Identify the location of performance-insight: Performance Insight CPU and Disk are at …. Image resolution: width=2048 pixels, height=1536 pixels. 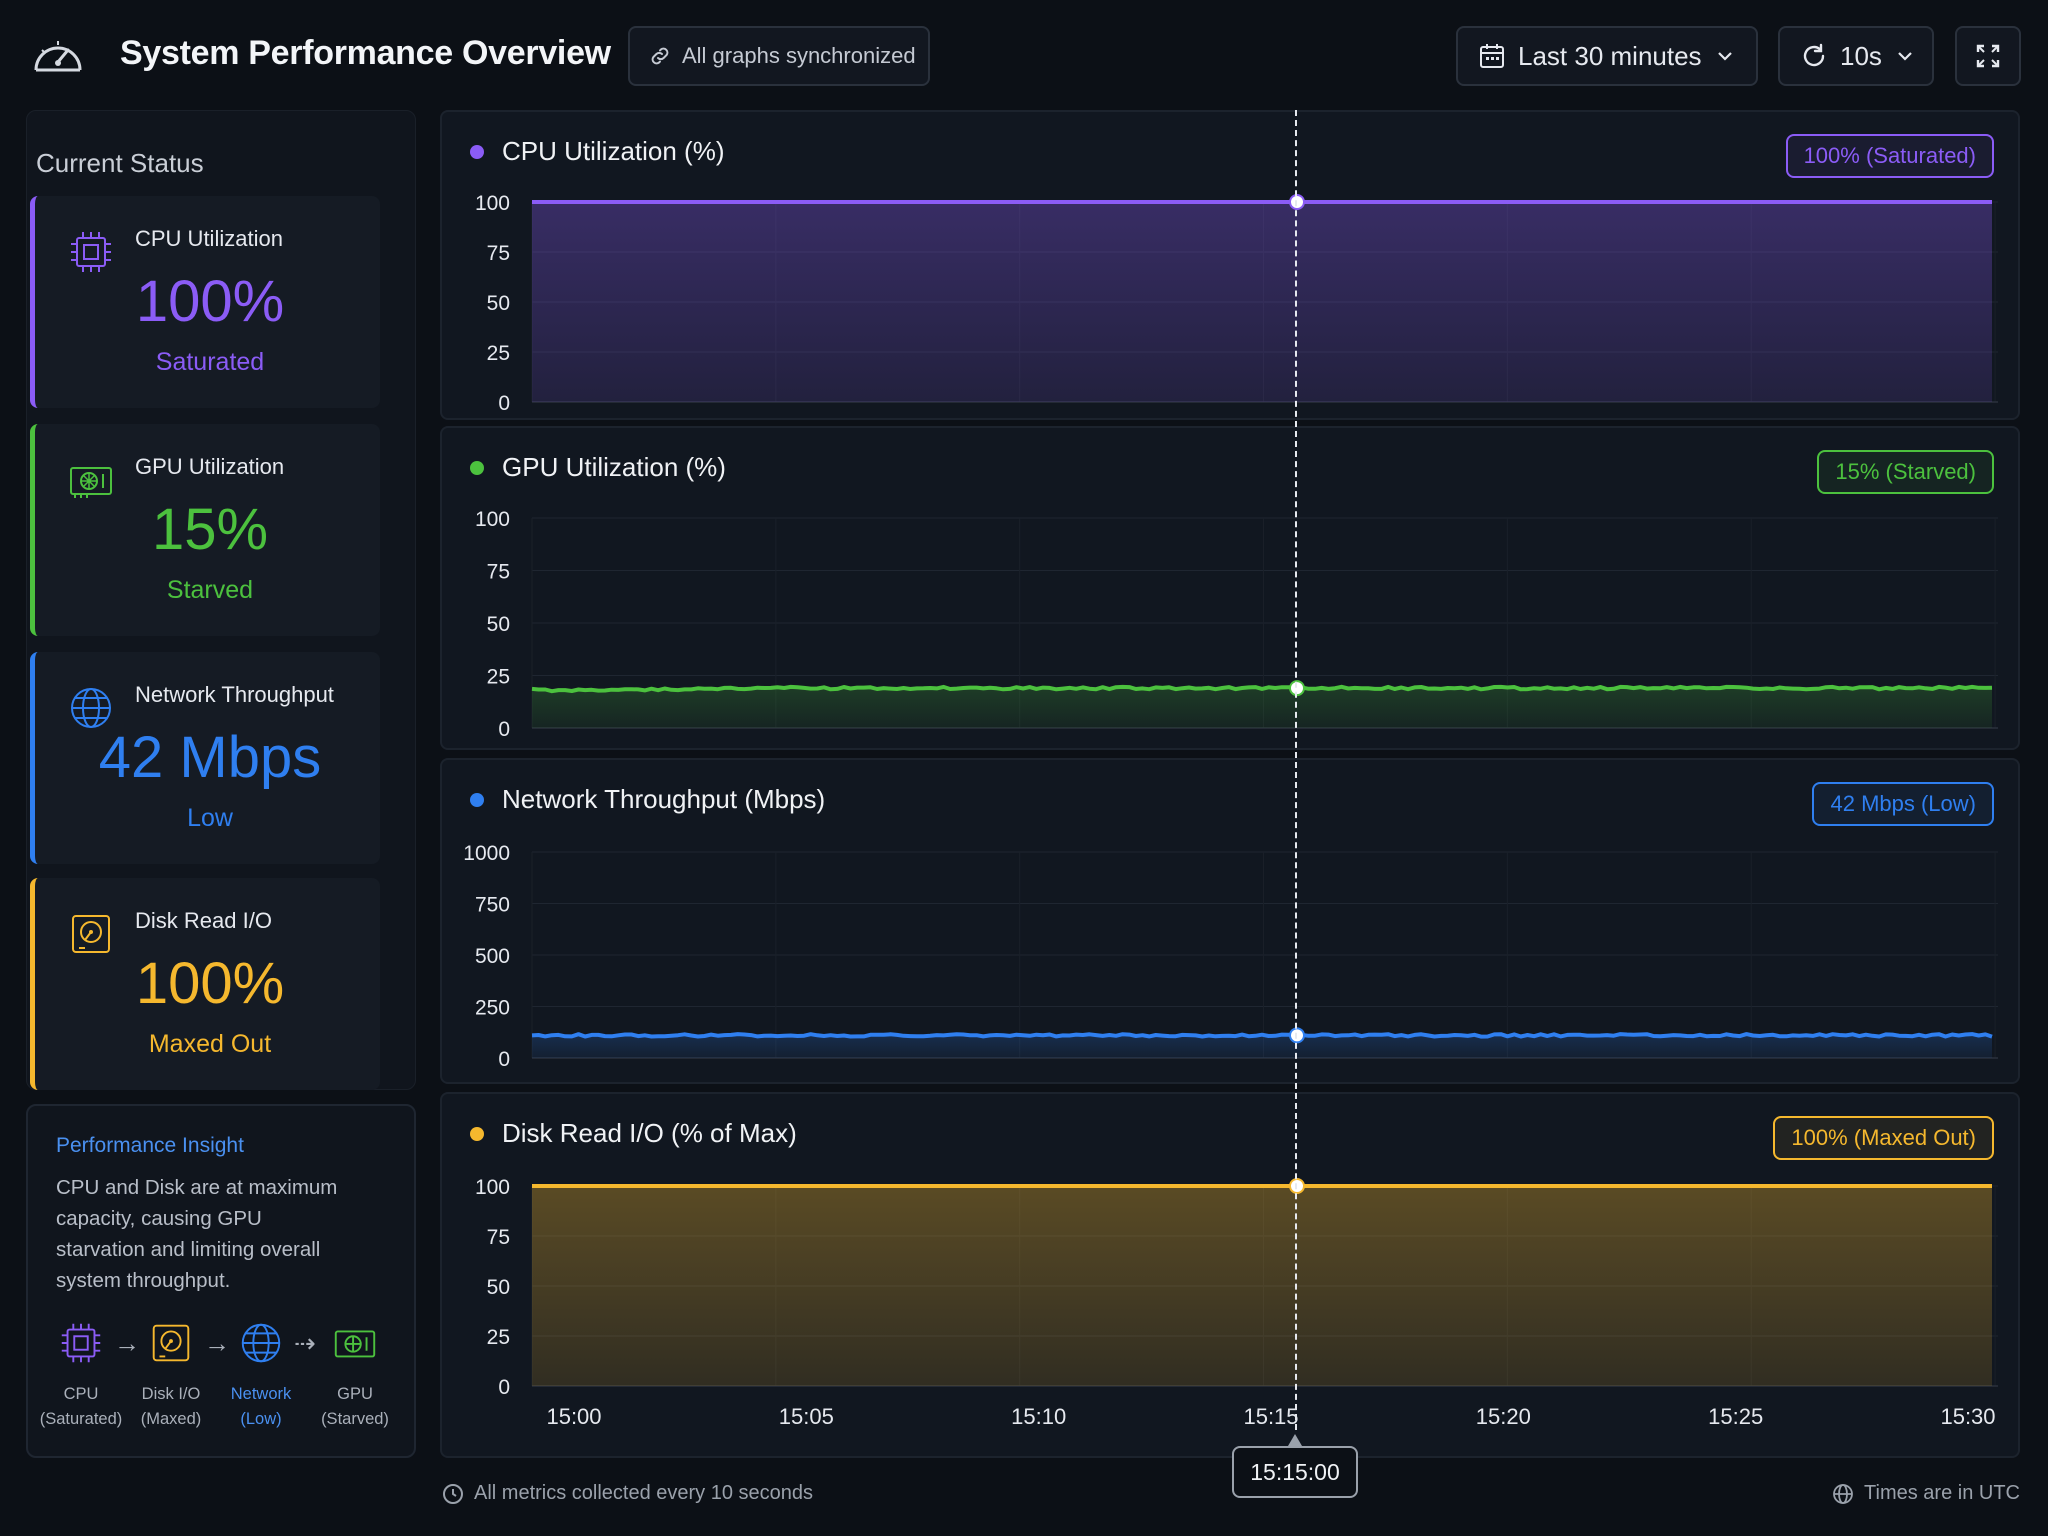
(221, 1281).